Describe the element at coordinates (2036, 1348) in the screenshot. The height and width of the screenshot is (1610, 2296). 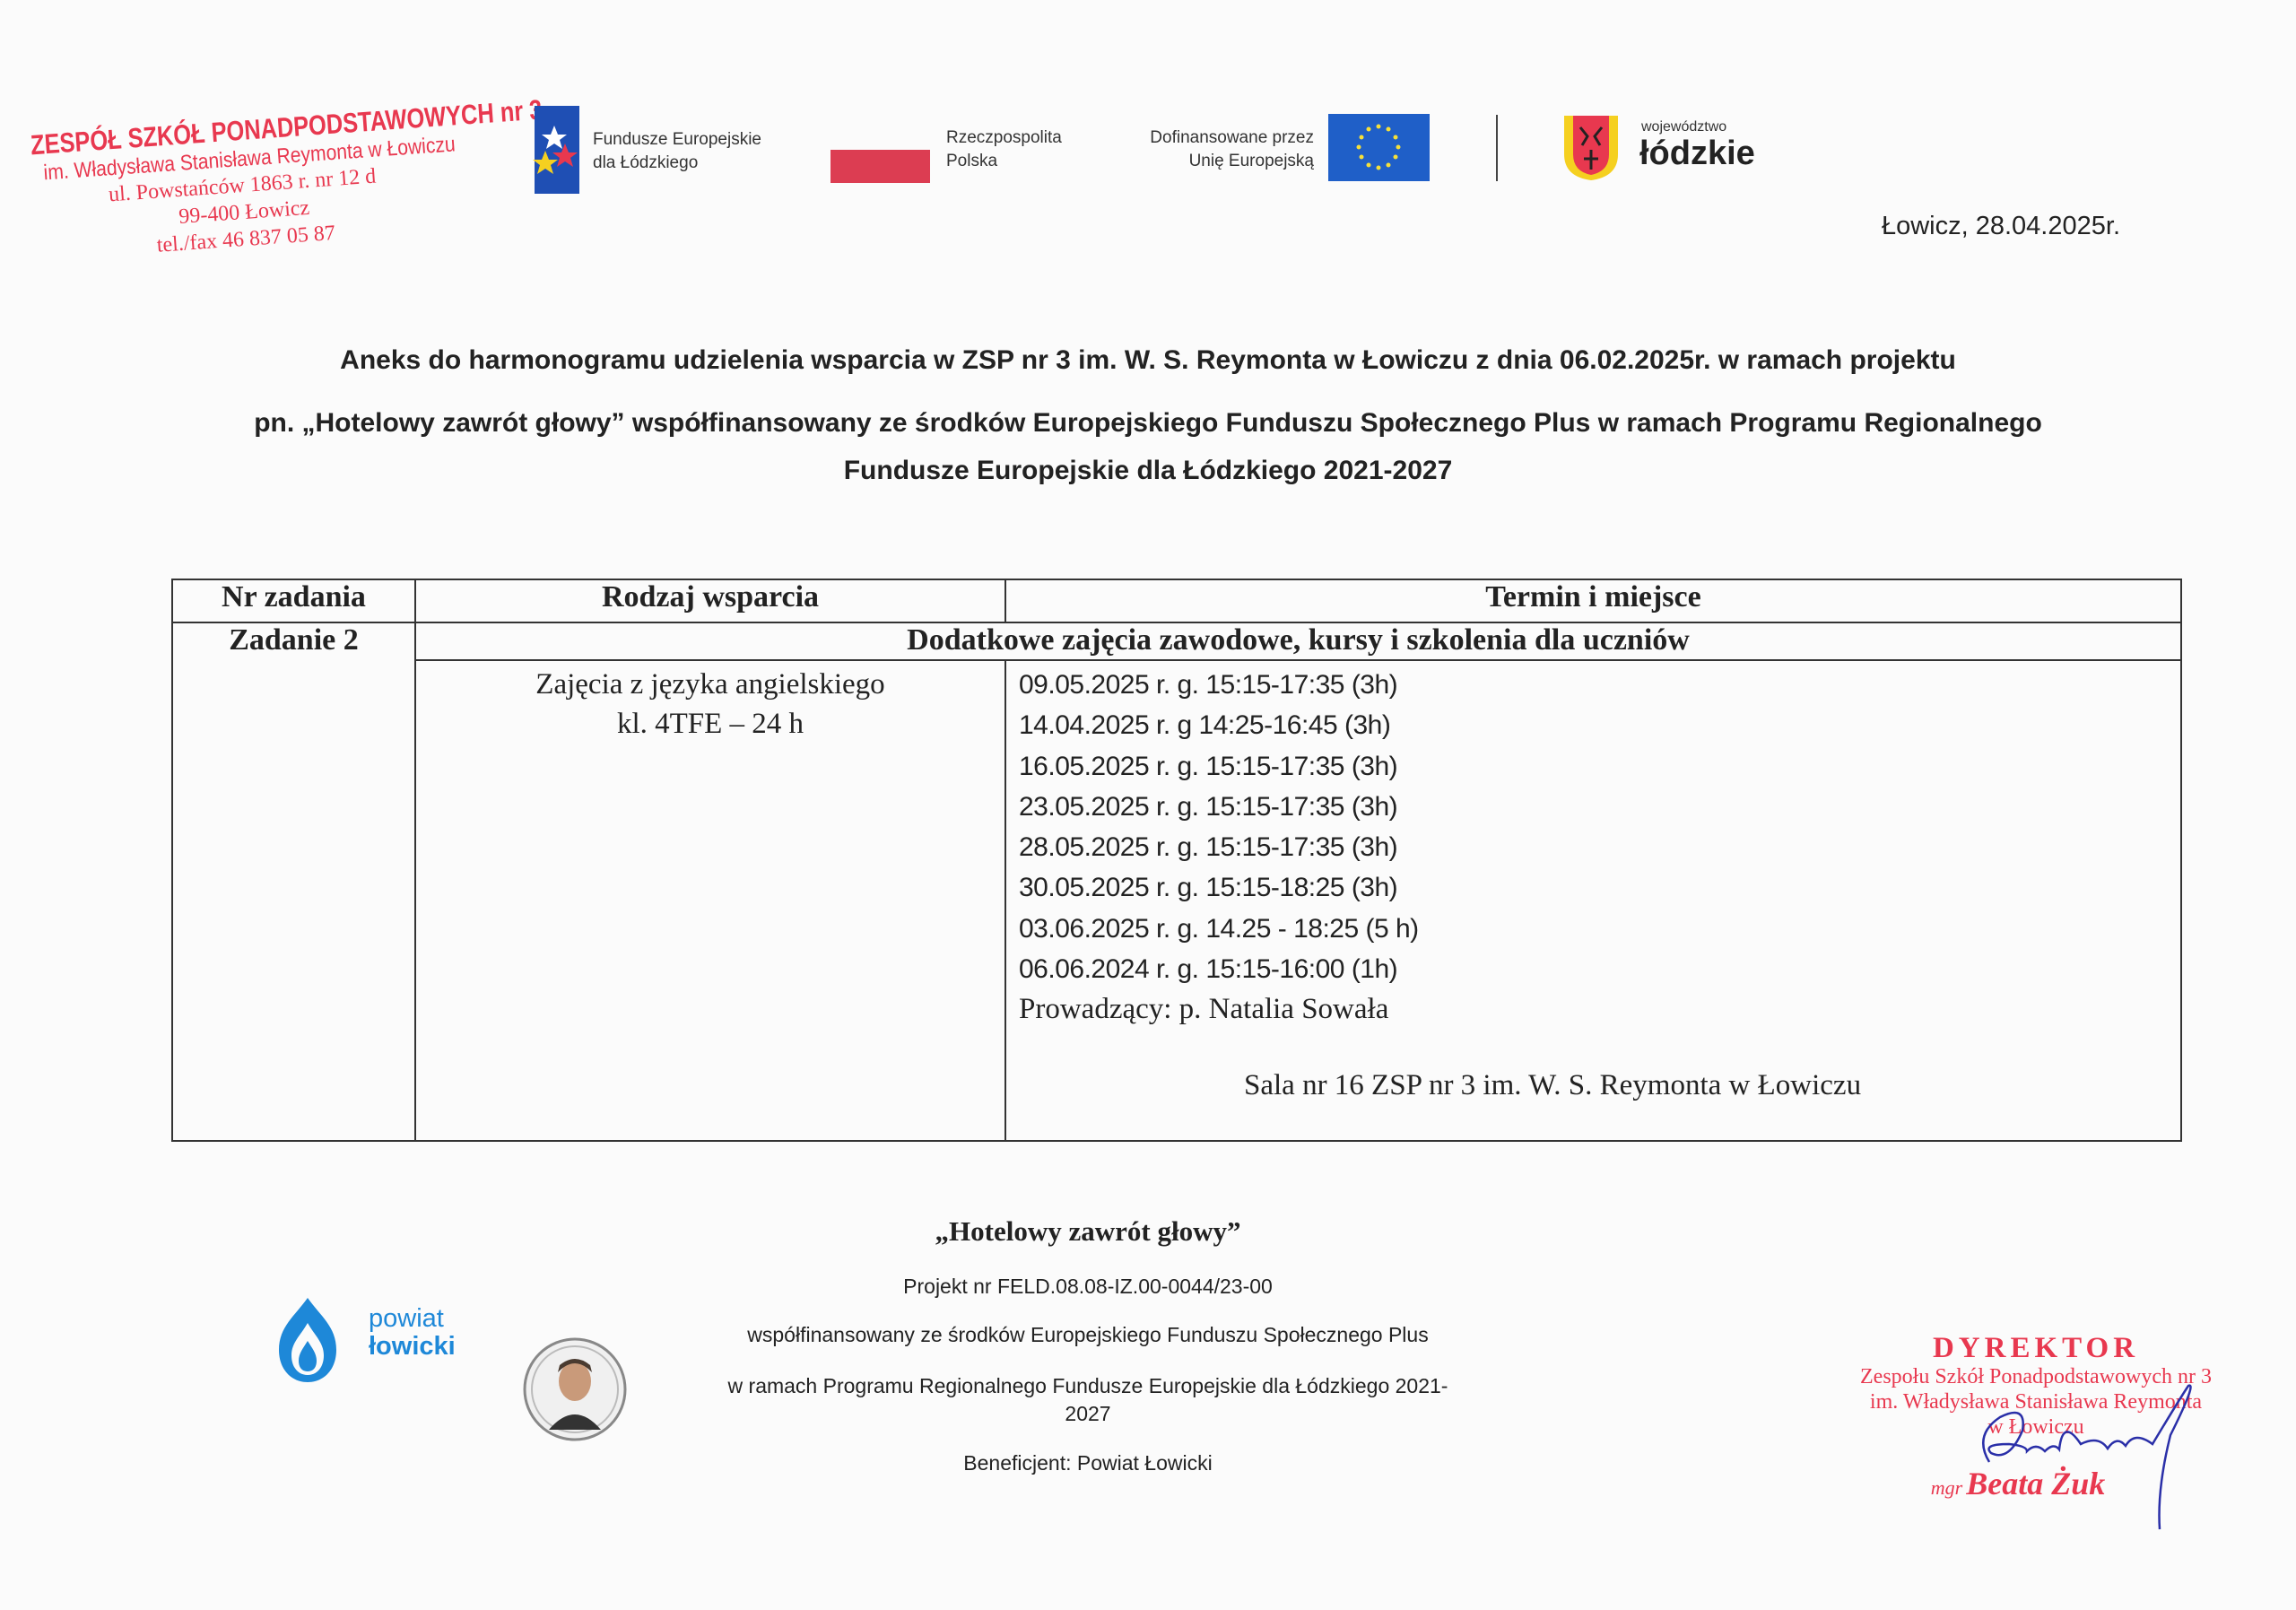
I see `director-title: DYREKTOR` at that location.